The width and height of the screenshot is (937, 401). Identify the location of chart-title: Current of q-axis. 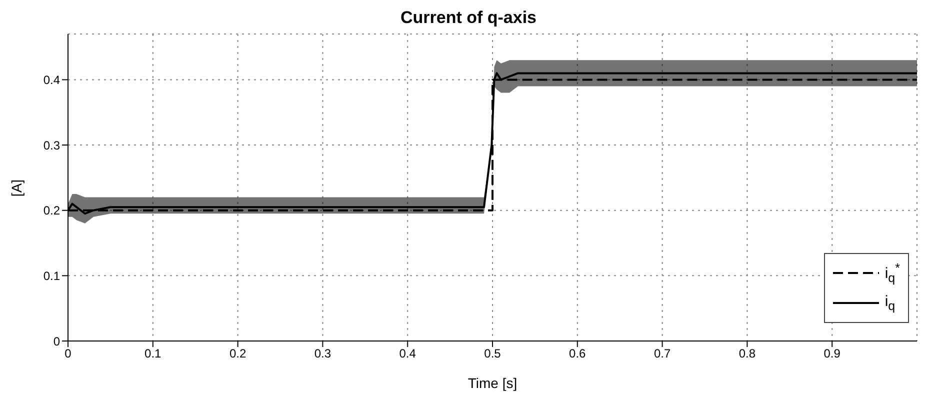
(468, 18).